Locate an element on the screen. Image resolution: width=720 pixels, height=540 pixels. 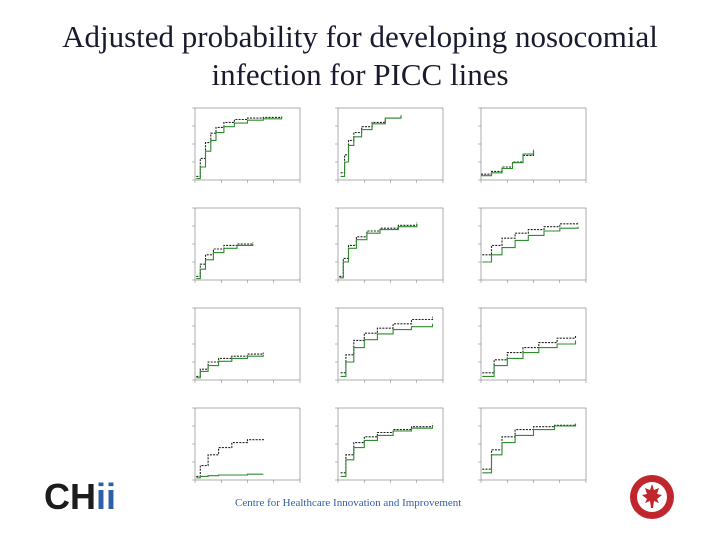
title-line-2: infection for PICC lines is located at coordinates (360, 74).